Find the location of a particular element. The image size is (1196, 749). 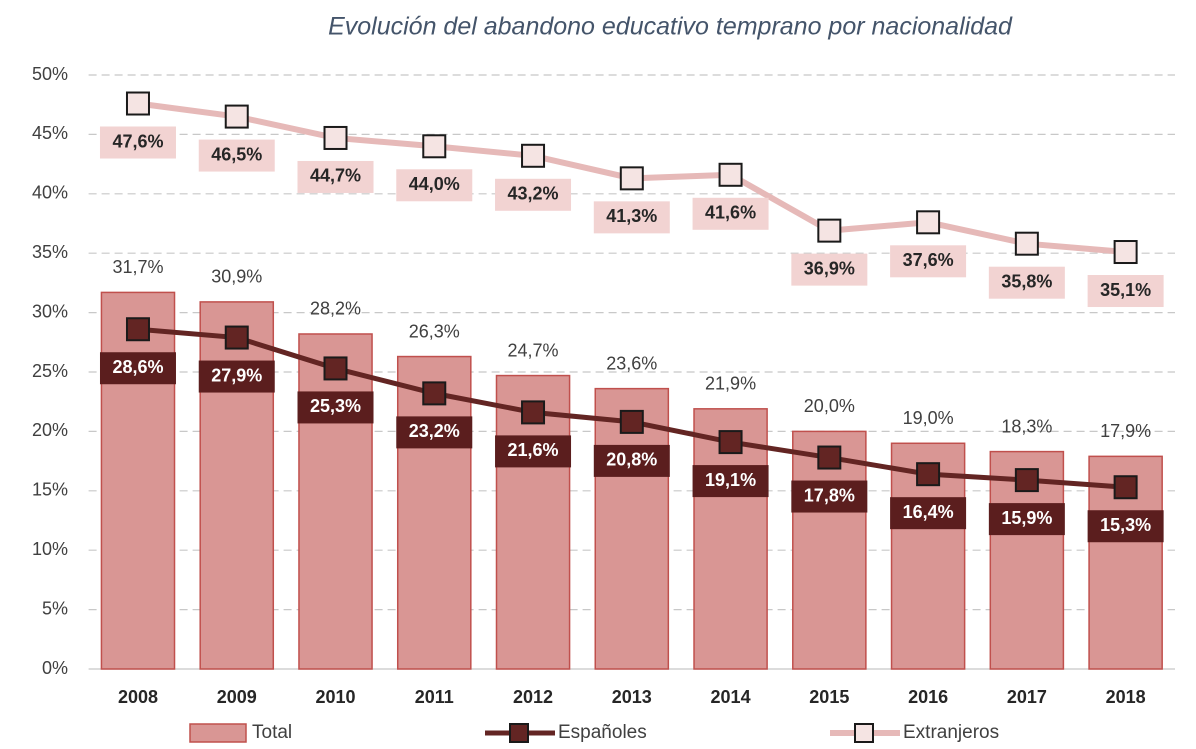

line-value-label: 15,3% is located at coordinates (1125, 525).